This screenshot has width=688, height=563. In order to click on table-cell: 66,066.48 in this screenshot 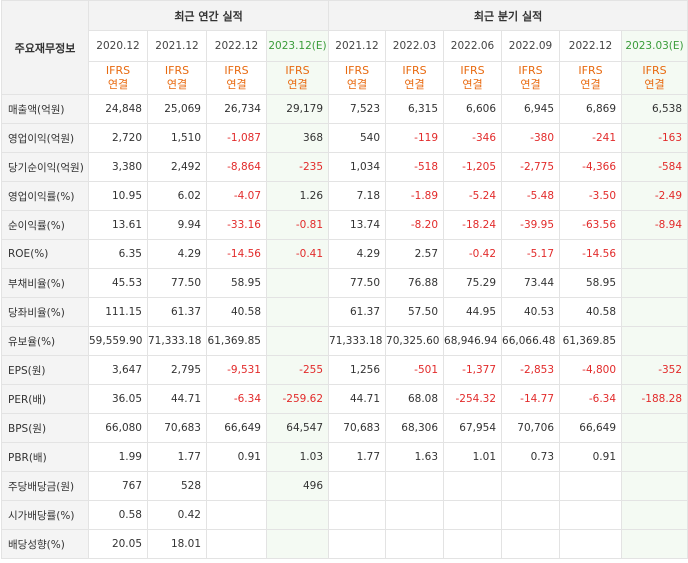, I will do `click(531, 341)`.